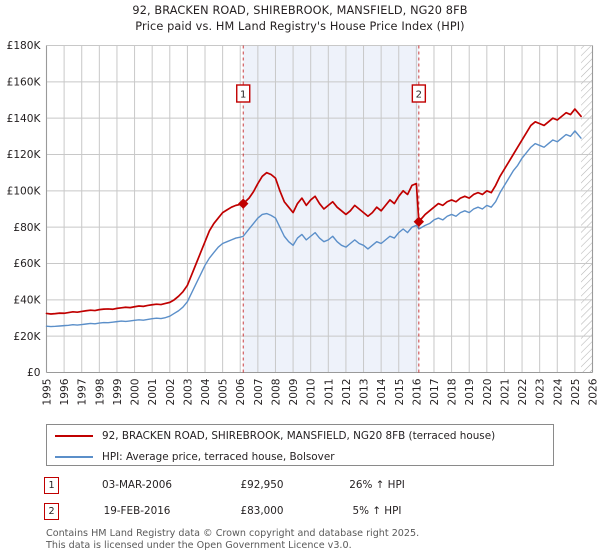 Image resolution: width=600 pixels, height=560 pixels. What do you see at coordinates (259, 392) in the screenshot?
I see `x-axis-tick-label: 2007` at bounding box center [259, 392].